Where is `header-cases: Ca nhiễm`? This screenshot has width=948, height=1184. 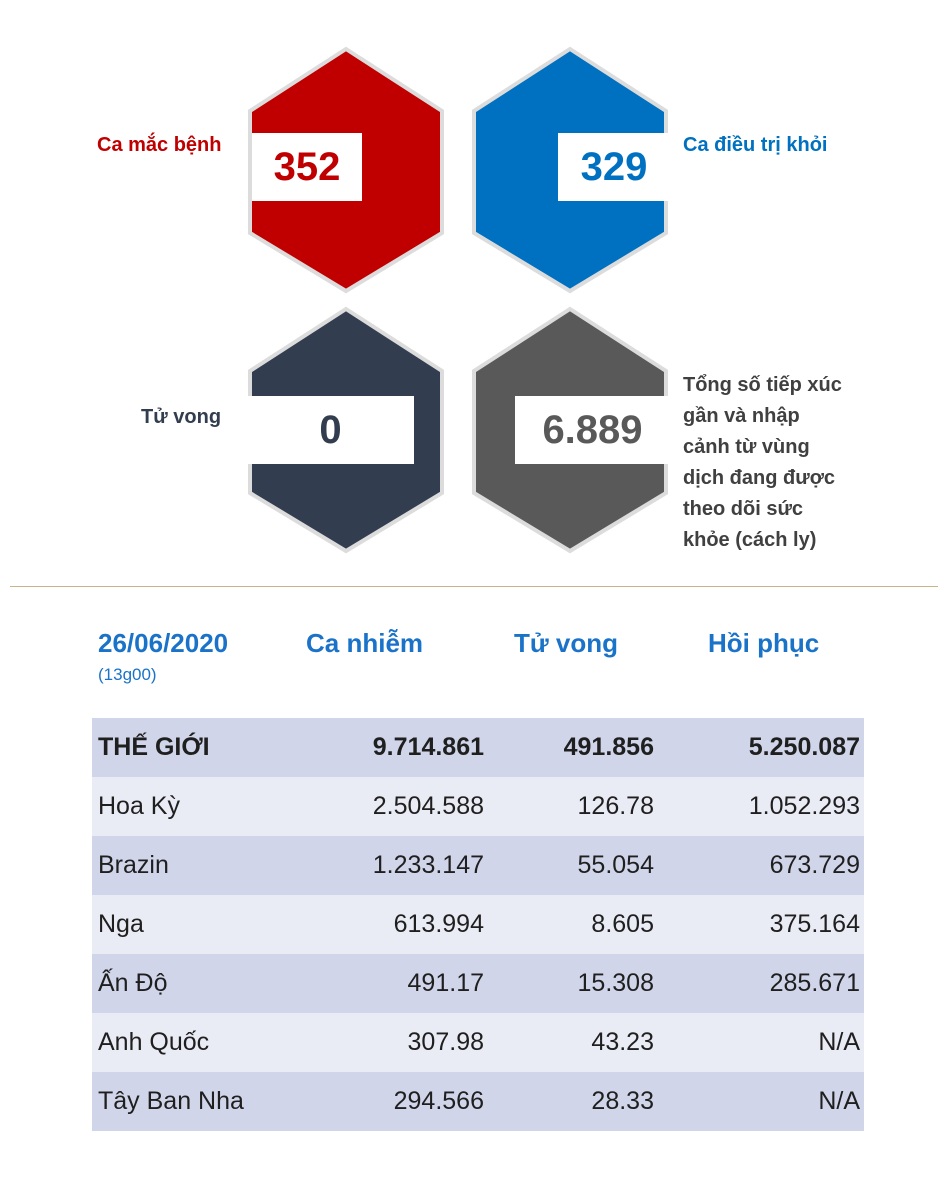 header-cases: Ca nhiễm is located at coordinates (365, 643).